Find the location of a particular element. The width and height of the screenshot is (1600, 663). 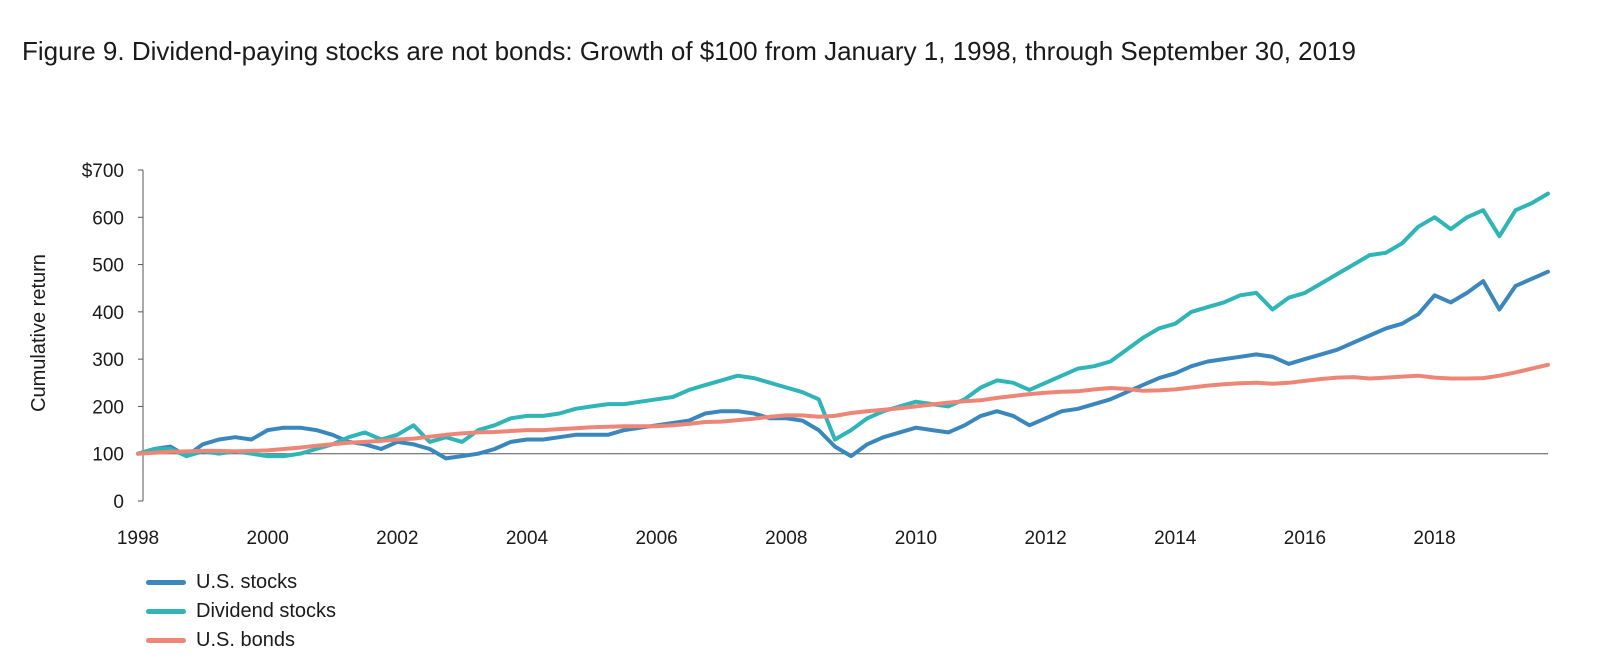

x-tick-label: 2010 is located at coordinates (916, 538).